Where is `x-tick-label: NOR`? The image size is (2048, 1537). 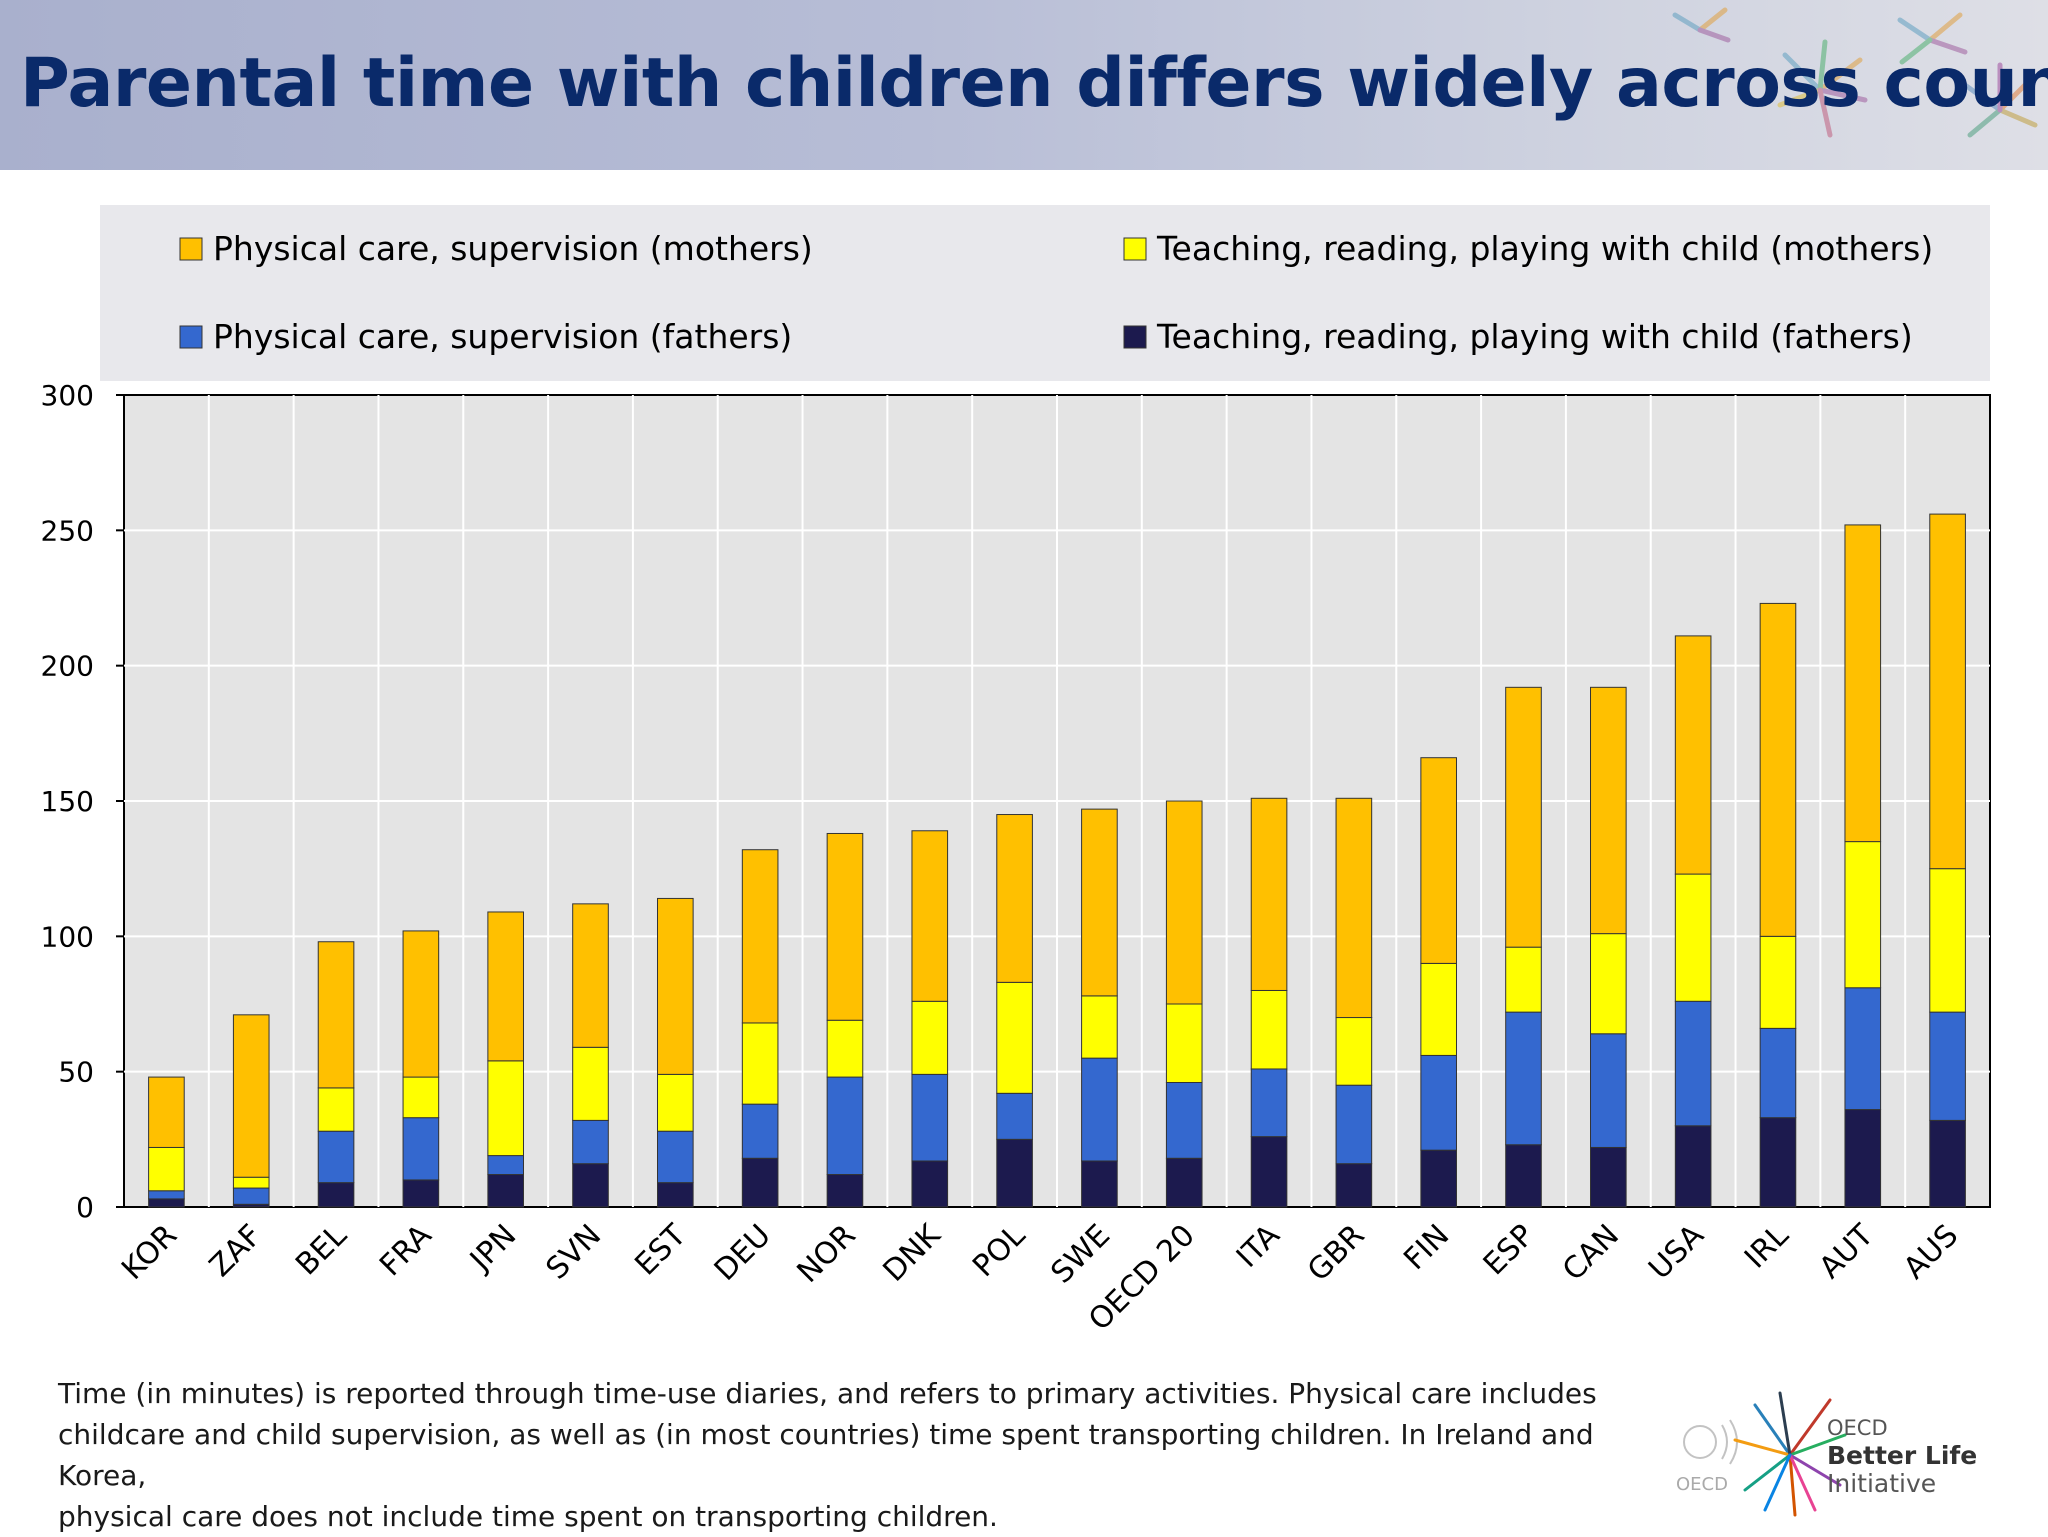 x-tick-label: NOR is located at coordinates (827, 1254).